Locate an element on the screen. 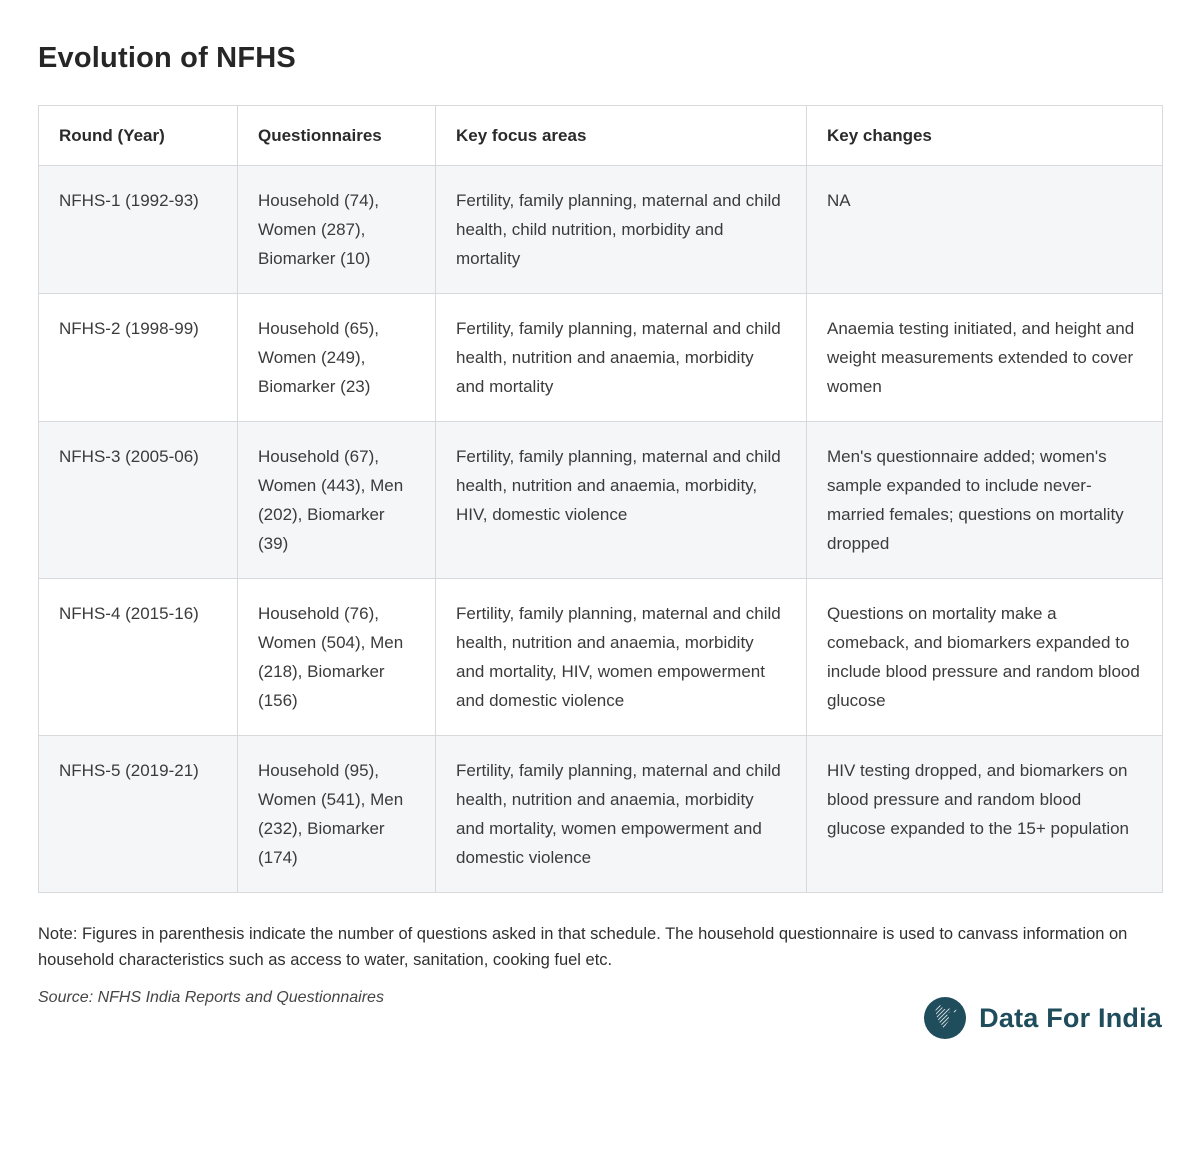  cell-round: NFHS-4 (2015-16) is located at coordinates (138, 657).